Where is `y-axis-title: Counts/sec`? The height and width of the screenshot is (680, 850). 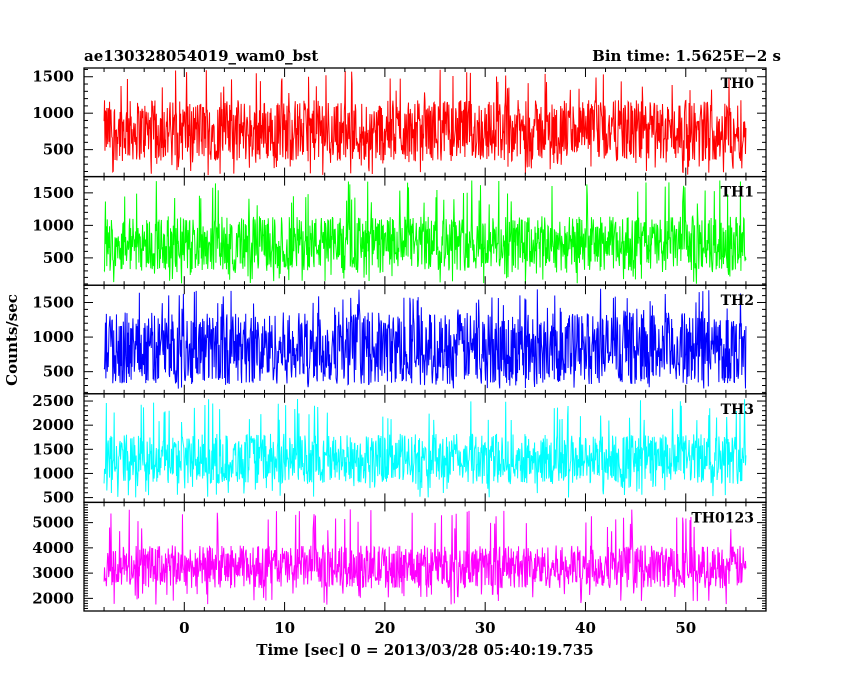
y-axis-title: Counts/sec is located at coordinates (12, 340).